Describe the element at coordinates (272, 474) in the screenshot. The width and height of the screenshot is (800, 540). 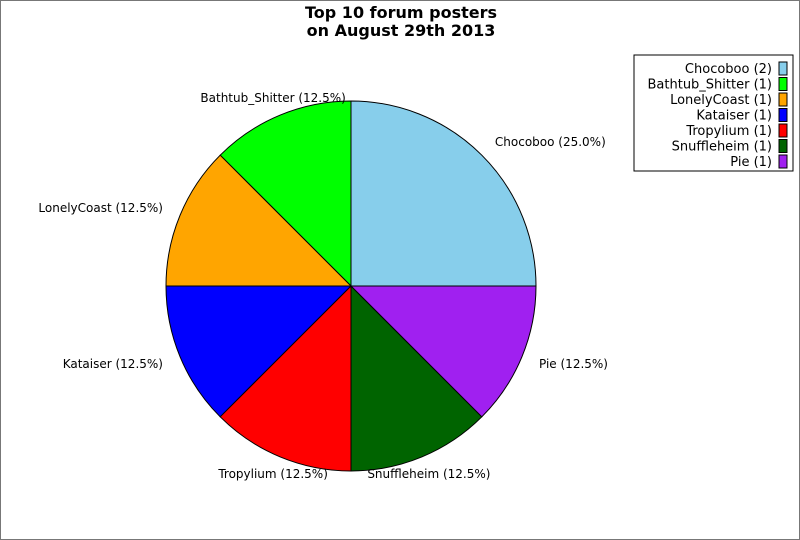
I see `slice-label: Tropylium (12.5%)` at that location.